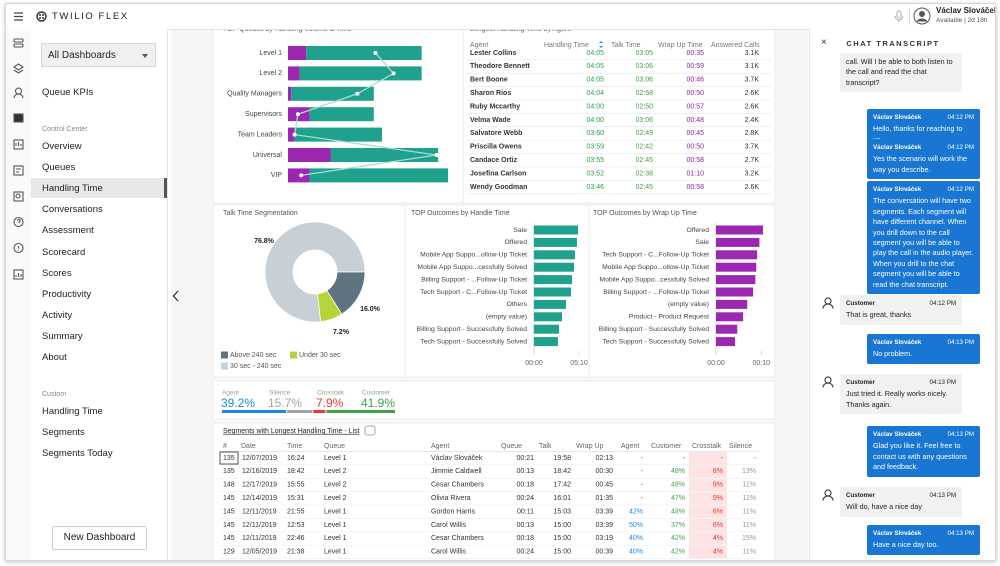 The height and width of the screenshot is (566, 1000). Describe the element at coordinates (57, 315) in the screenshot. I see `nav-item: Activity` at that location.